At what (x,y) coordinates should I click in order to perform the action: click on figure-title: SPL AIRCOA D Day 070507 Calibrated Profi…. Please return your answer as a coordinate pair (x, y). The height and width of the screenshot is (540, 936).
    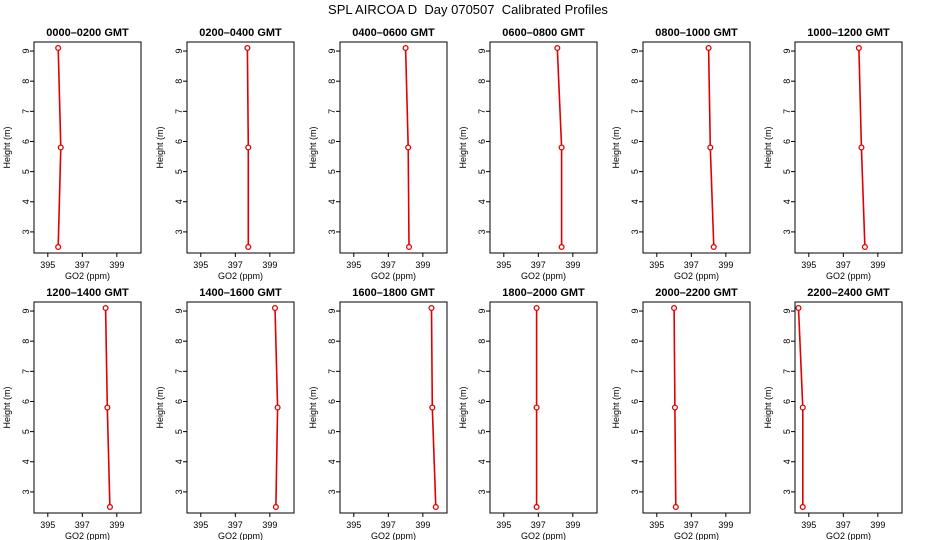
    Looking at the image, I should click on (468, 9).